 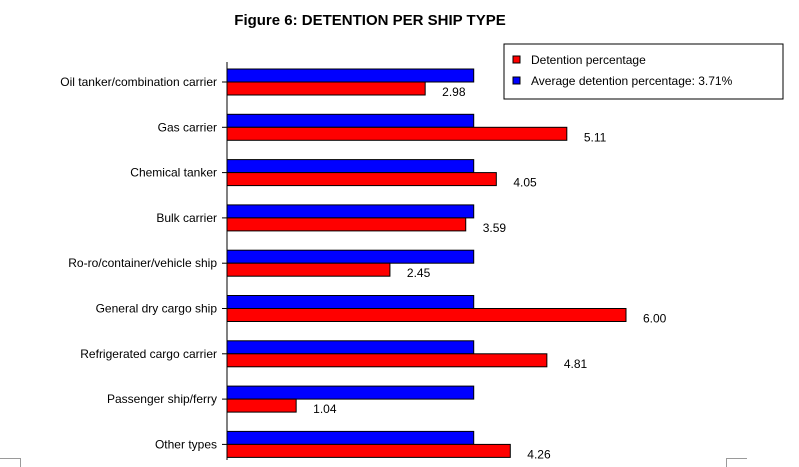 What do you see at coordinates (148, 354) in the screenshot?
I see `category-label: Refrigerated cargo carrier` at bounding box center [148, 354].